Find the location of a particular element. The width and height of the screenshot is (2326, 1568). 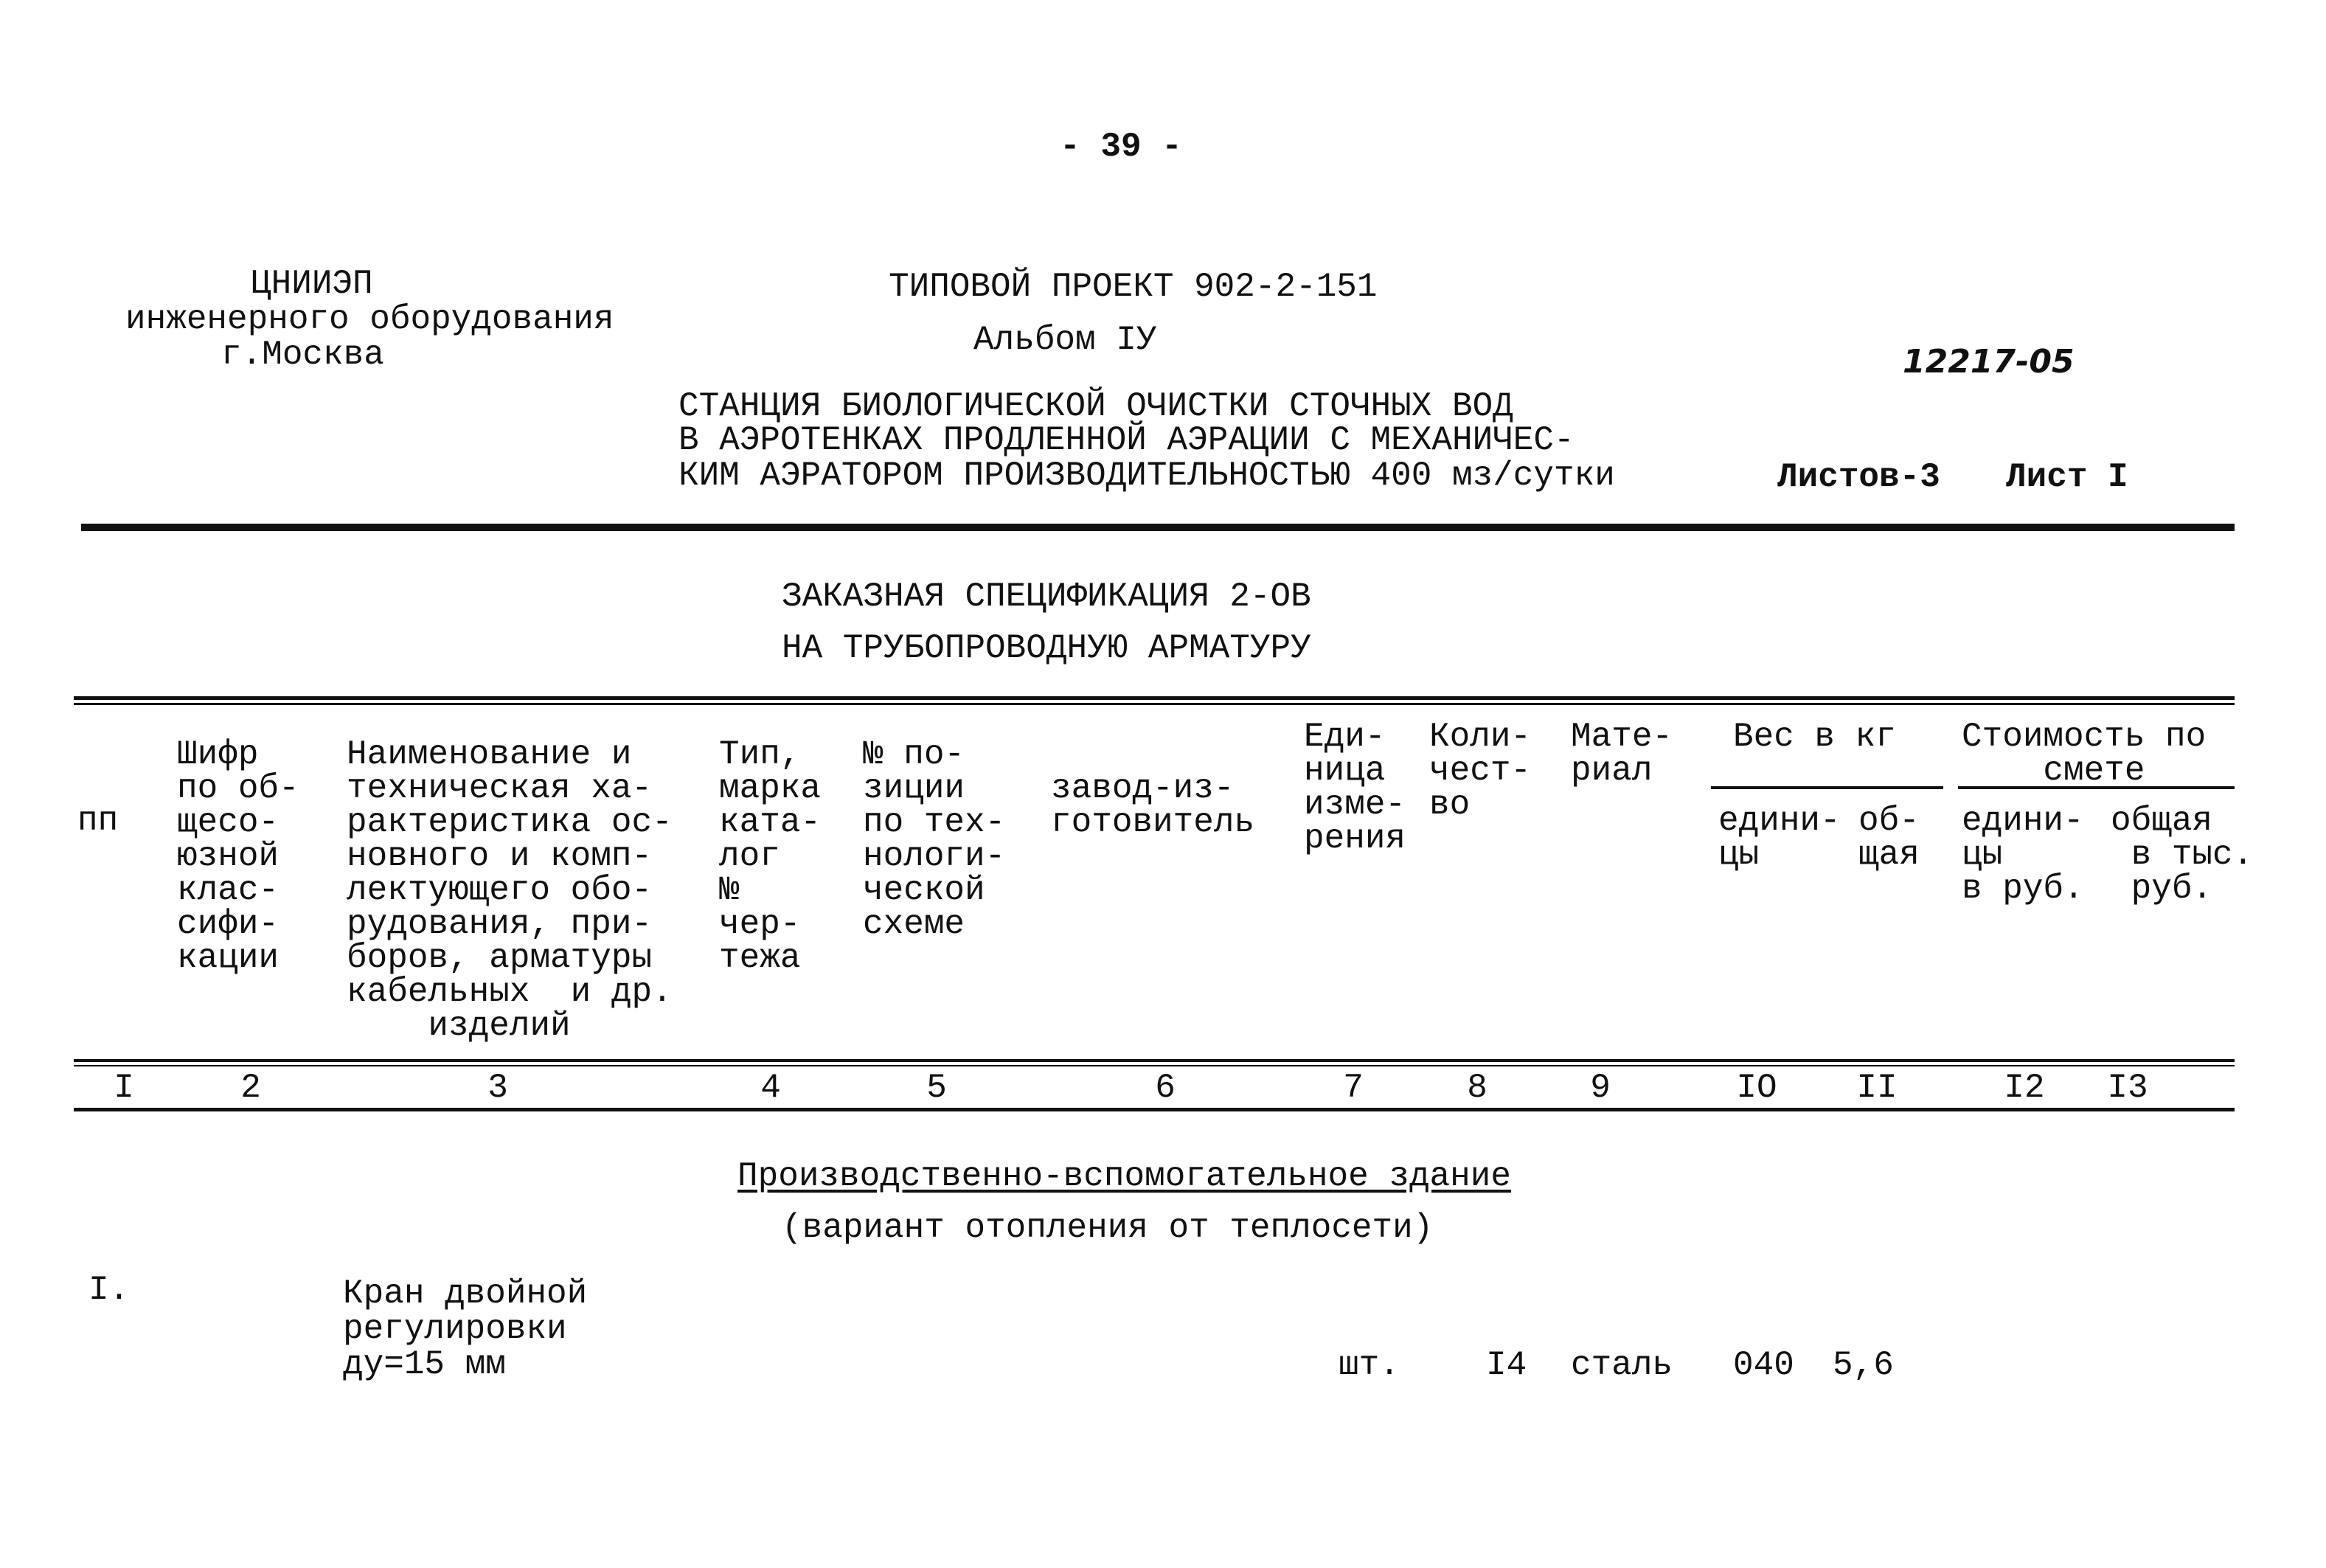

section-title: Производственно-вспомогательное здание is located at coordinates (1124, 1176).